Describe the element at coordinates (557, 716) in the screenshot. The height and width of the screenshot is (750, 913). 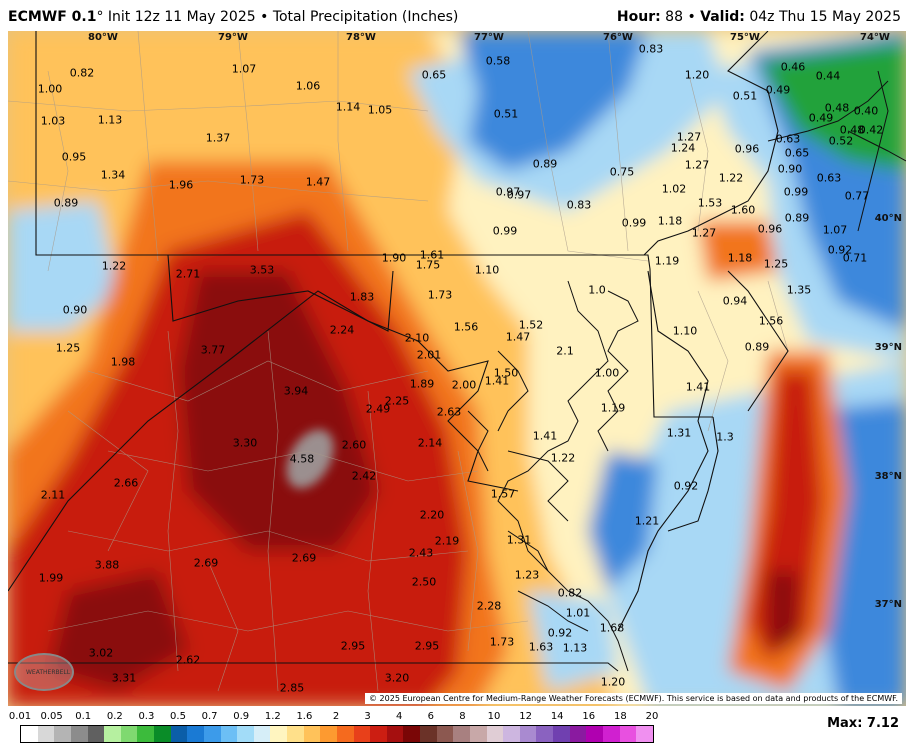
I see `legend-label: 14` at that location.